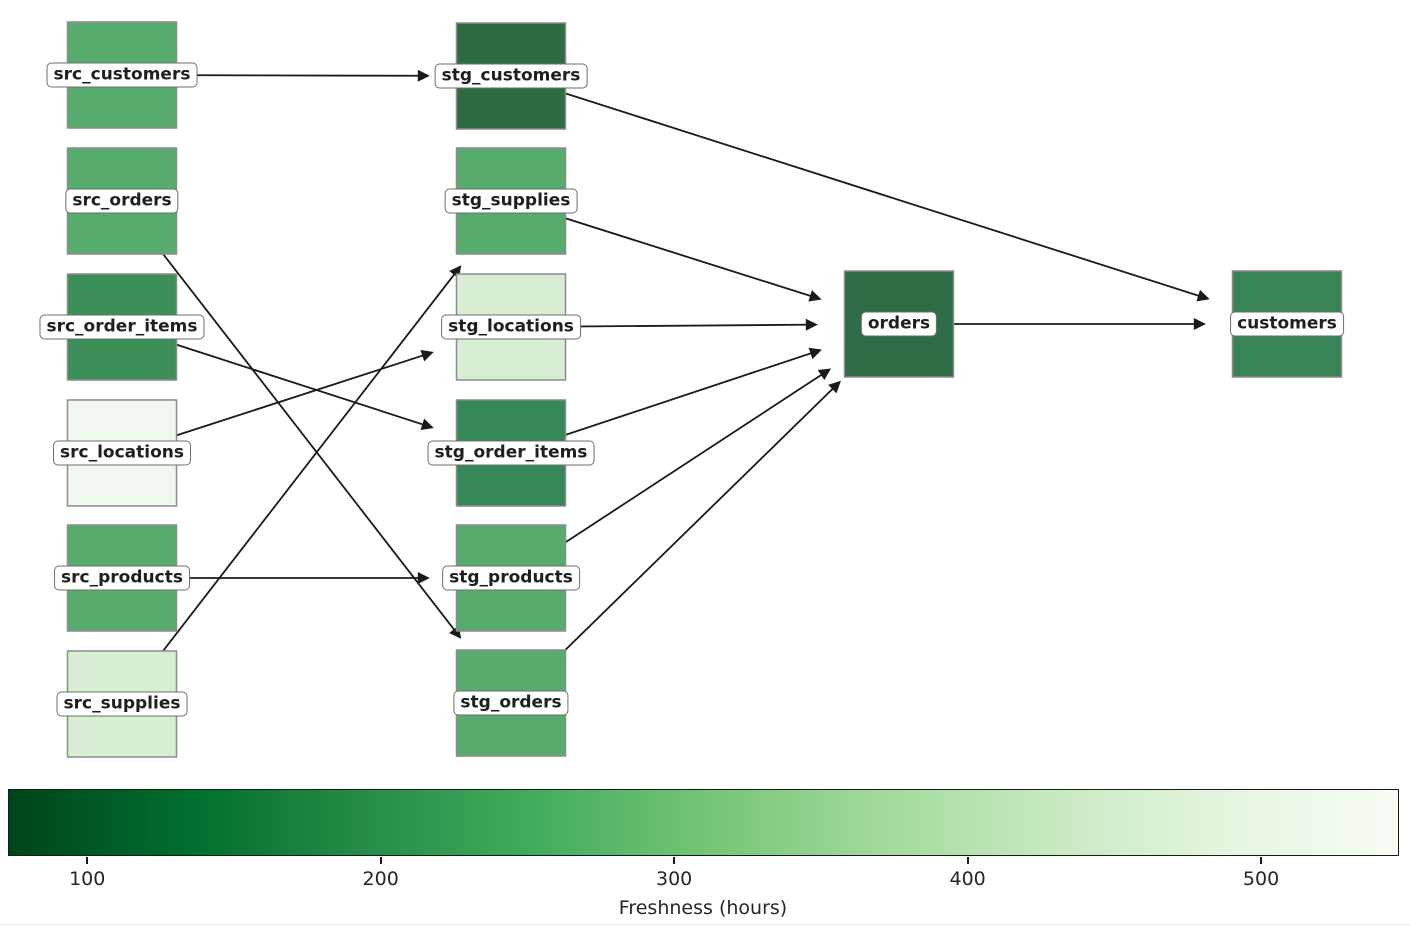 Image resolution: width=1410 pixels, height=926 pixels. What do you see at coordinates (860, 188) in the screenshot?
I see `edge-stg_customers-to-customers` at bounding box center [860, 188].